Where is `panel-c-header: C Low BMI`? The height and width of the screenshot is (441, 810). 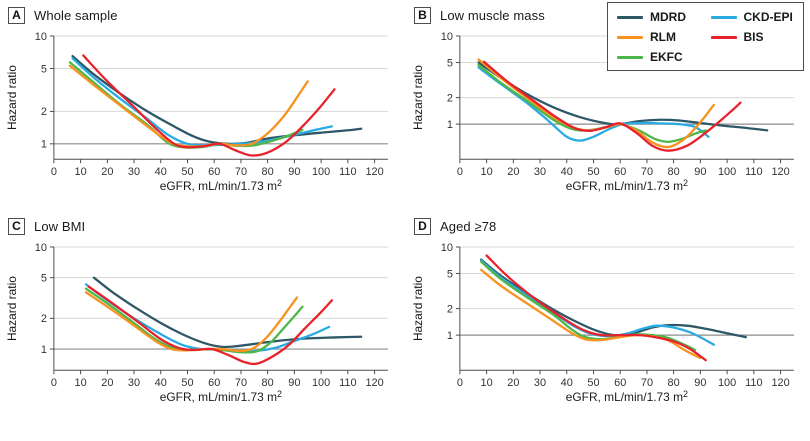 panel-c-header: C Low BMI is located at coordinates (206, 226).